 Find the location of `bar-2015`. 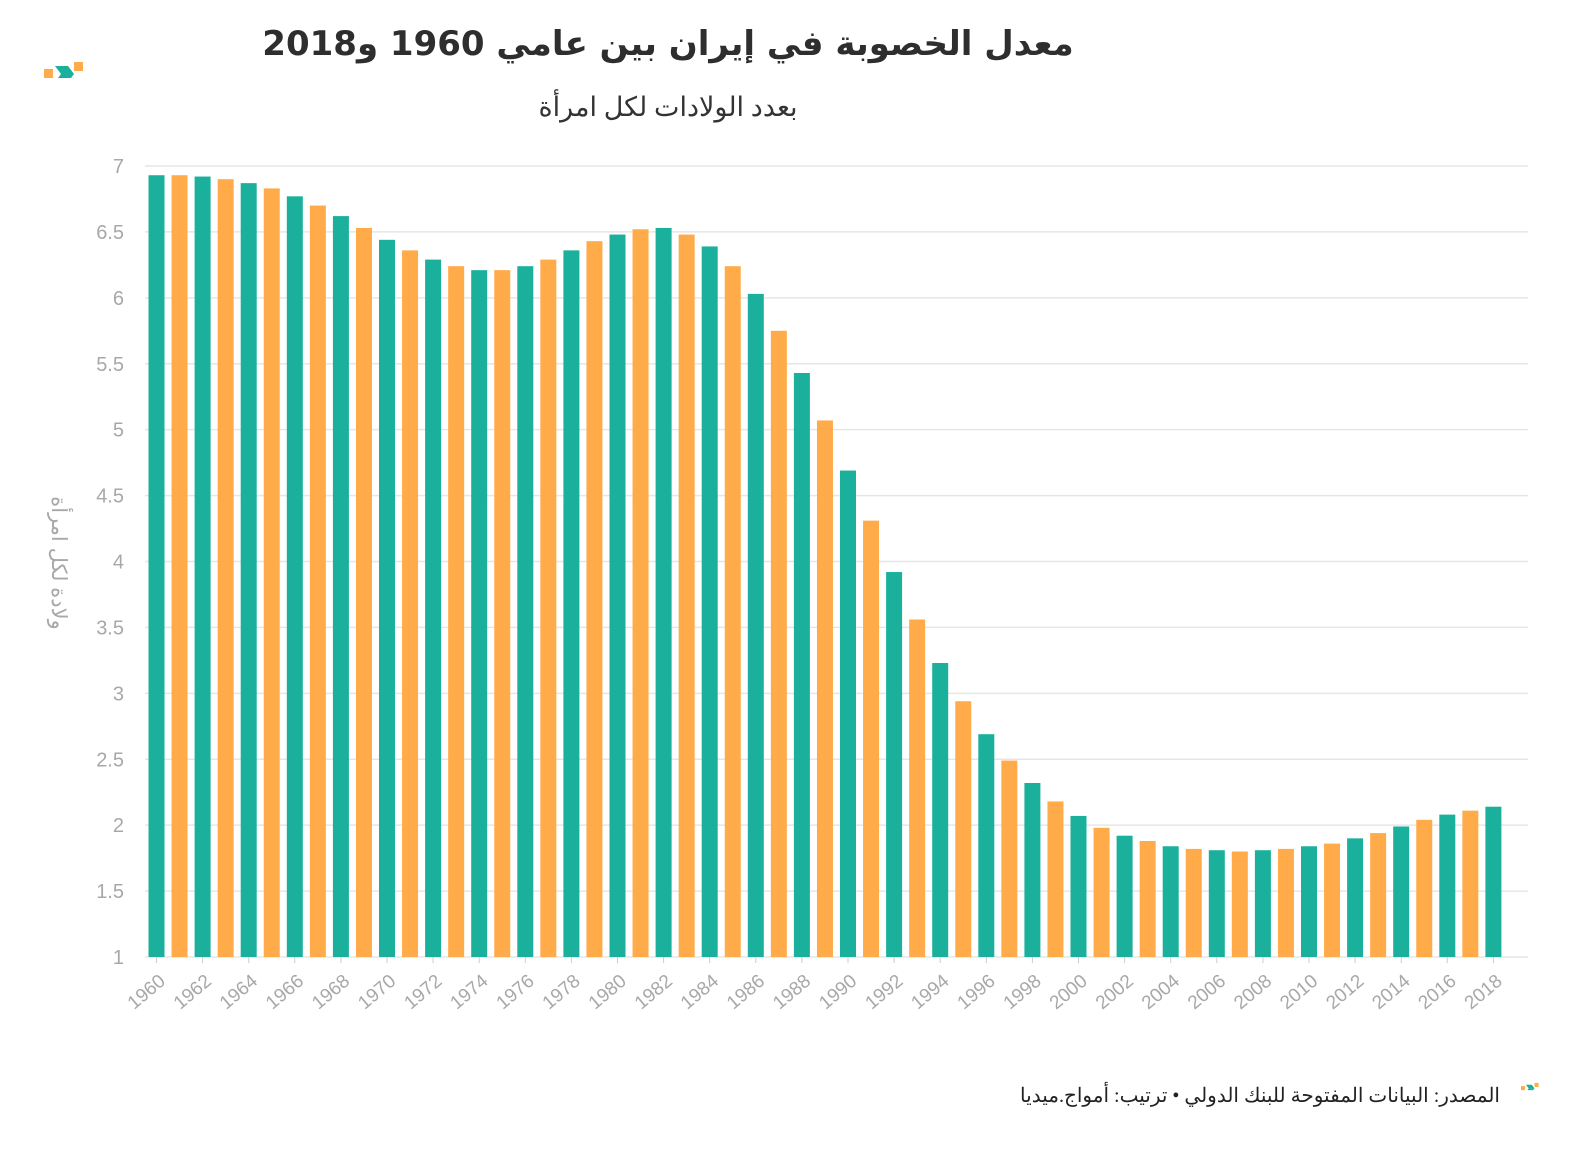

bar-2015 is located at coordinates (1424, 888).